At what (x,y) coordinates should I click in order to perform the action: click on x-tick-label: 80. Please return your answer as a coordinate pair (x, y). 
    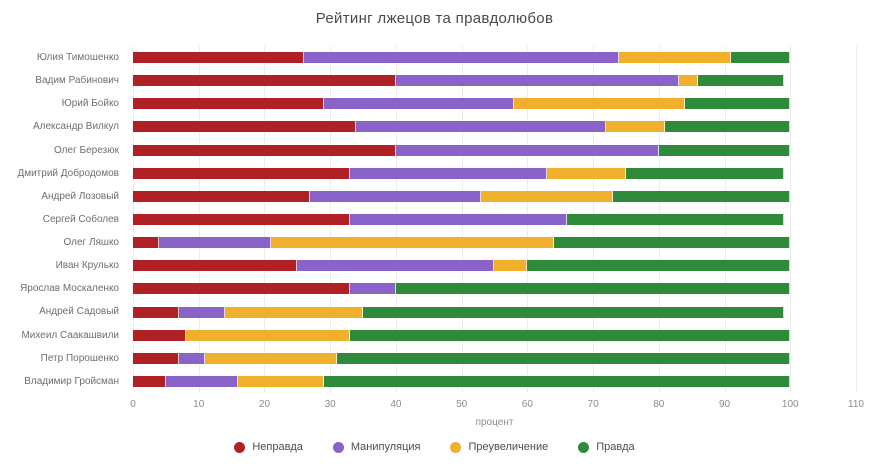
    Looking at the image, I should click on (659, 404).